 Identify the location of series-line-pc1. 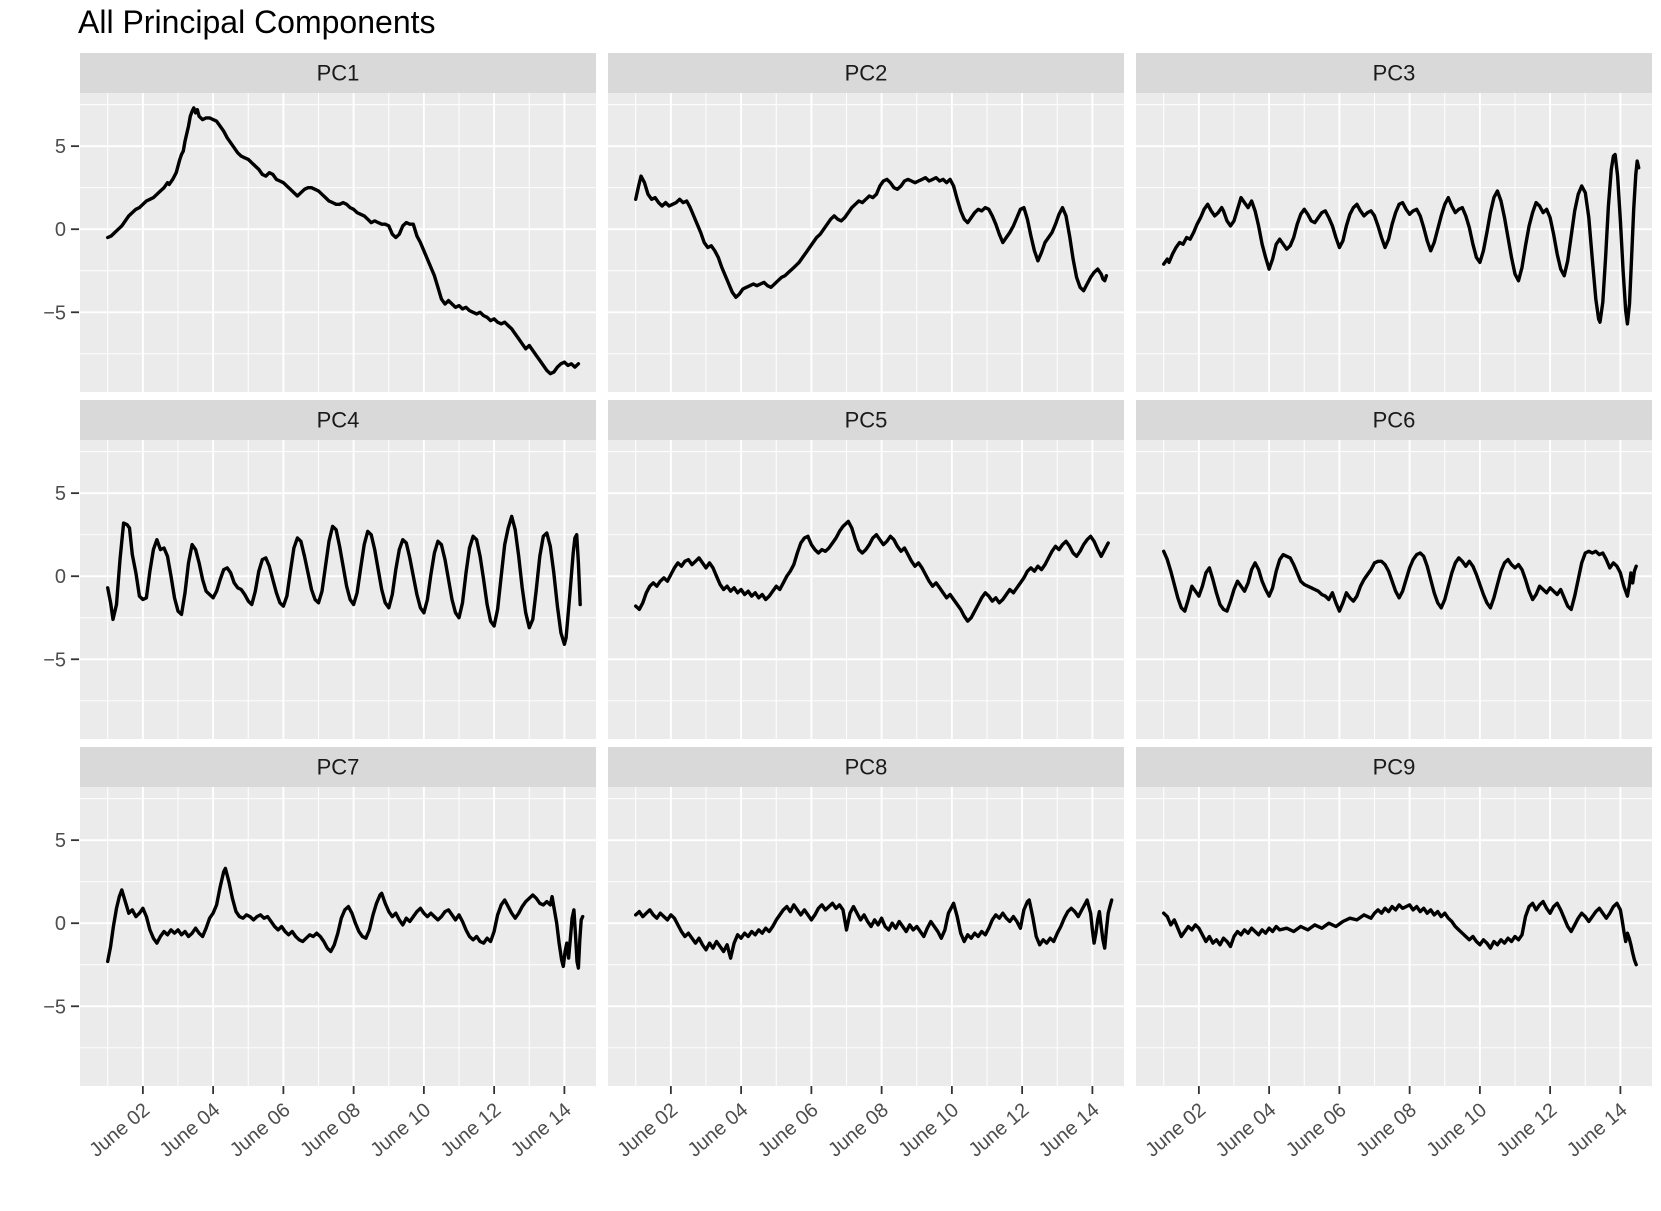
(343, 241).